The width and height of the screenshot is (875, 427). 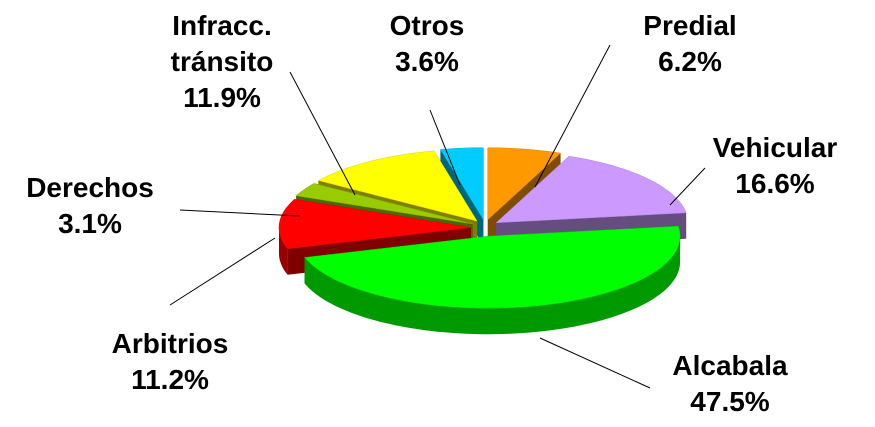 What do you see at coordinates (690, 61) in the screenshot?
I see `label-value: 6.2%` at bounding box center [690, 61].